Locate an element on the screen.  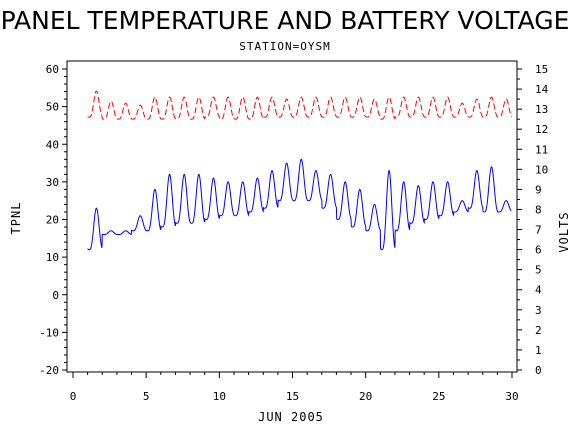
y-right-tick-label: 5 is located at coordinates (538, 270).